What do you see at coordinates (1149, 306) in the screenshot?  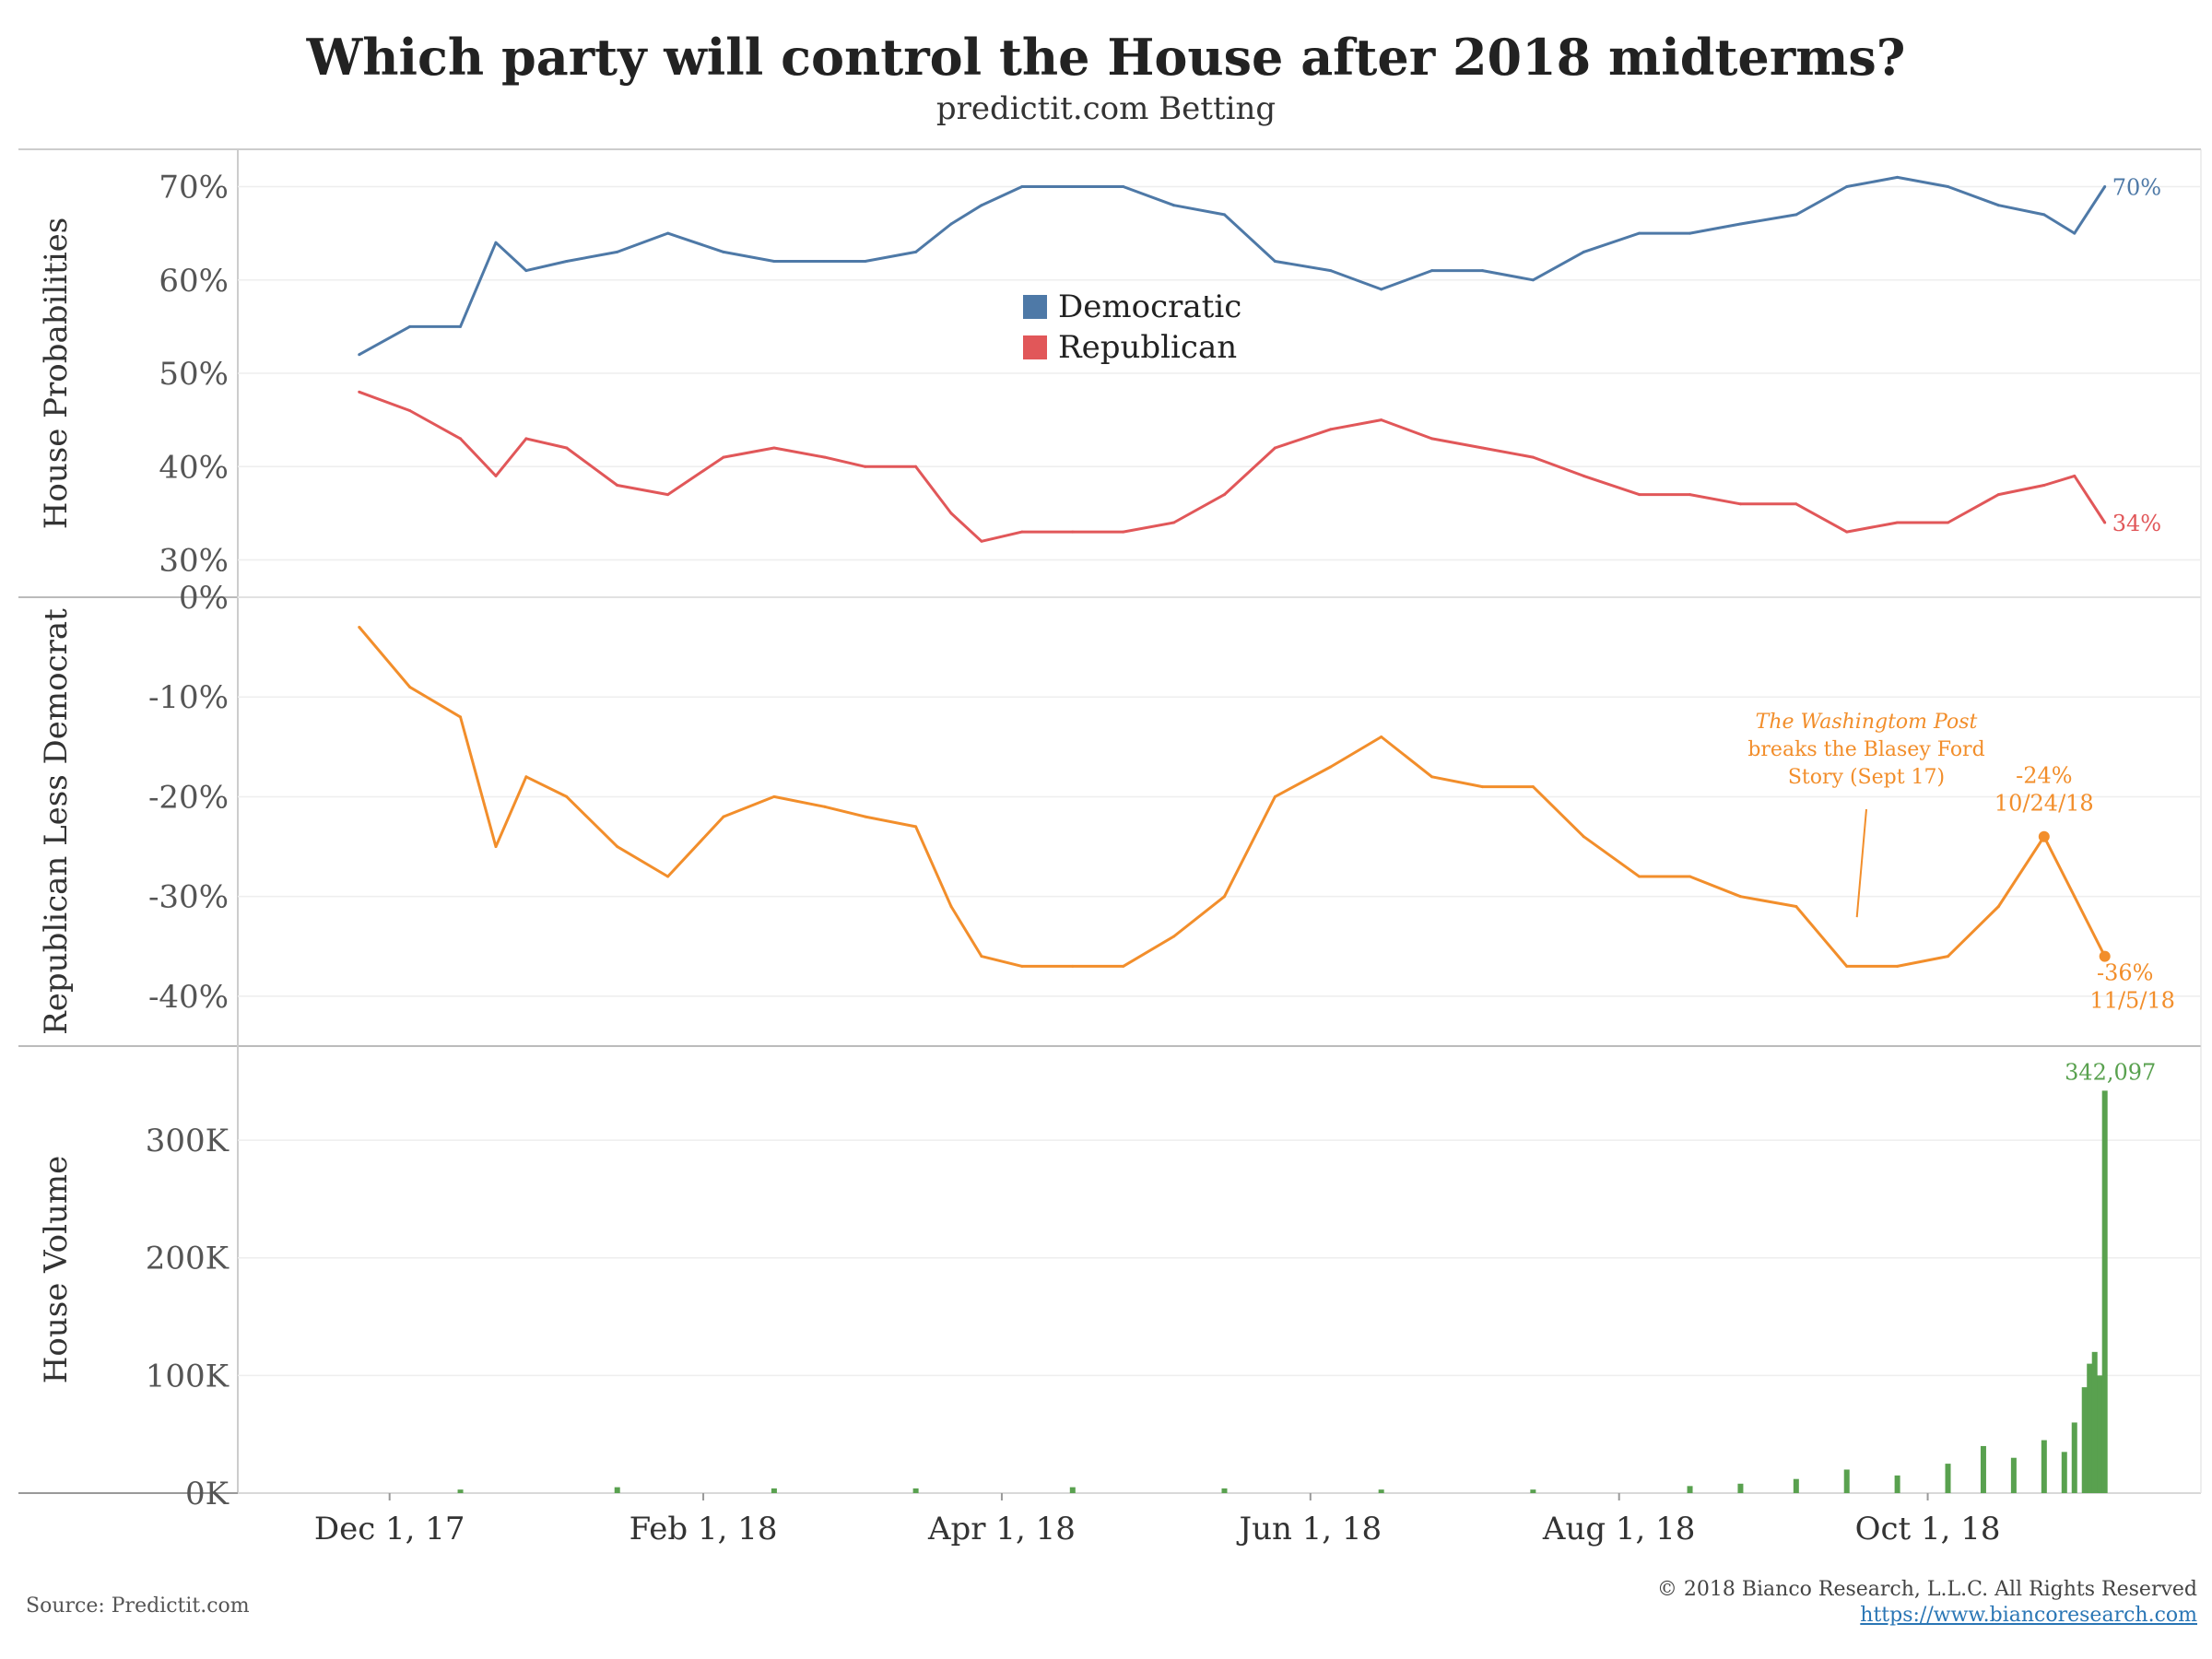 I see `legend-label: Democratic` at bounding box center [1149, 306].